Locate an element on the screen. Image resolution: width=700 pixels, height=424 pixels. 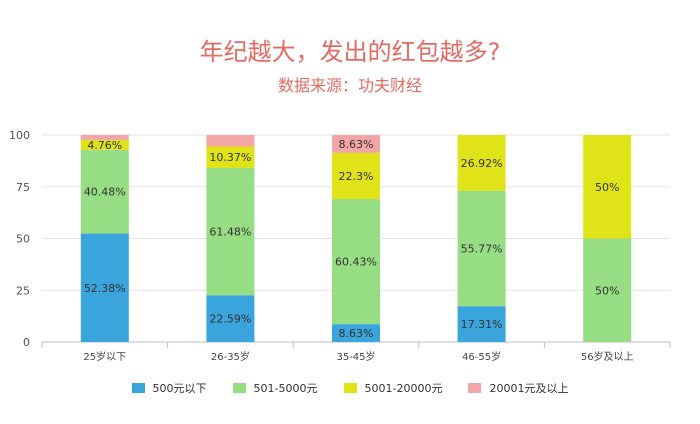
x-tick-label: 46-55岁 is located at coordinates (481, 356).